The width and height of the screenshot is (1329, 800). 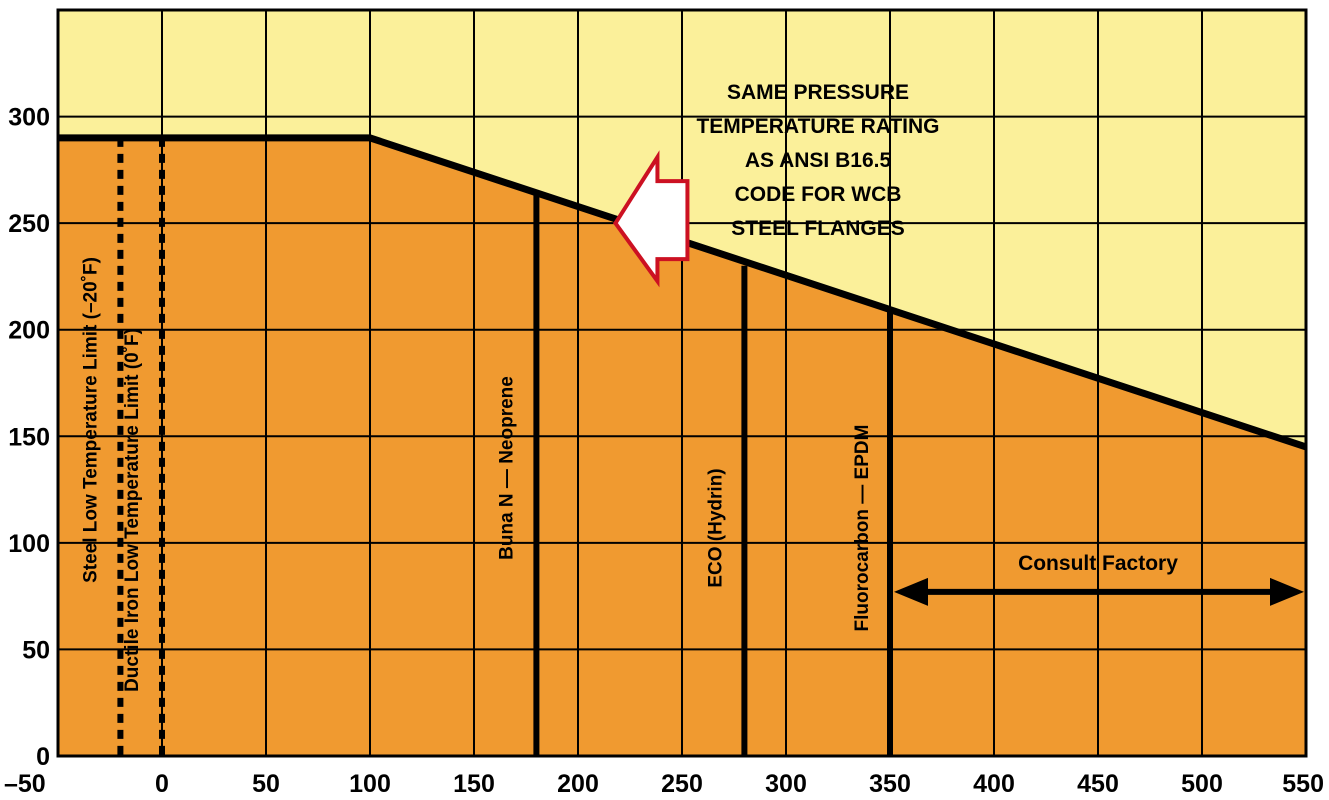 I want to click on rating-pointer-arrow, so click(x=651, y=219).